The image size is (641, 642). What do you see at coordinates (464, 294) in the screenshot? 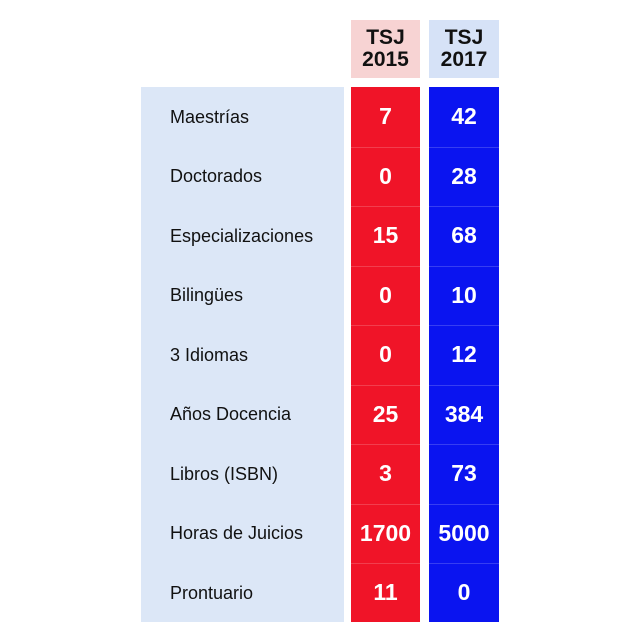
I see `value-2017: 10` at bounding box center [464, 294].